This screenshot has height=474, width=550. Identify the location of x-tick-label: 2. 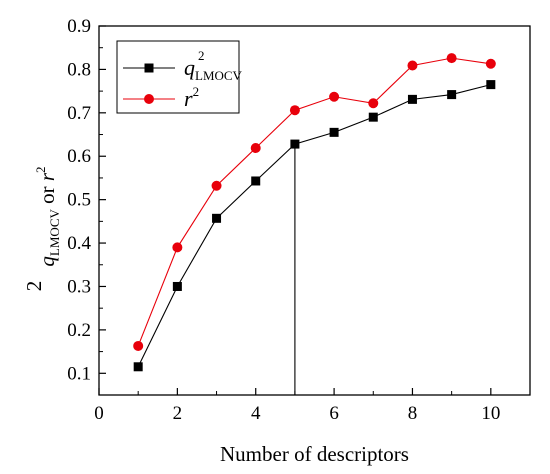
(178, 413).